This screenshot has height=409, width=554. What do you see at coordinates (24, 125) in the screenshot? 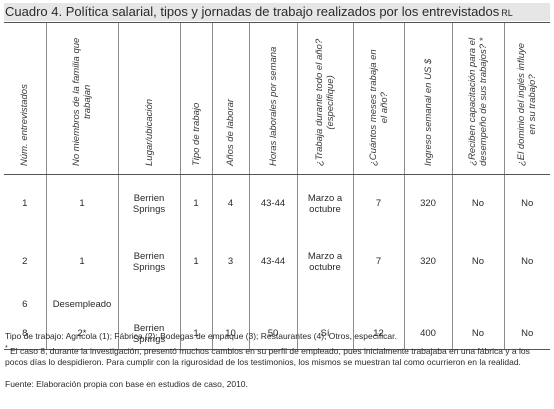
I see `column-header-label: Núm. entrevistados` at bounding box center [24, 125].